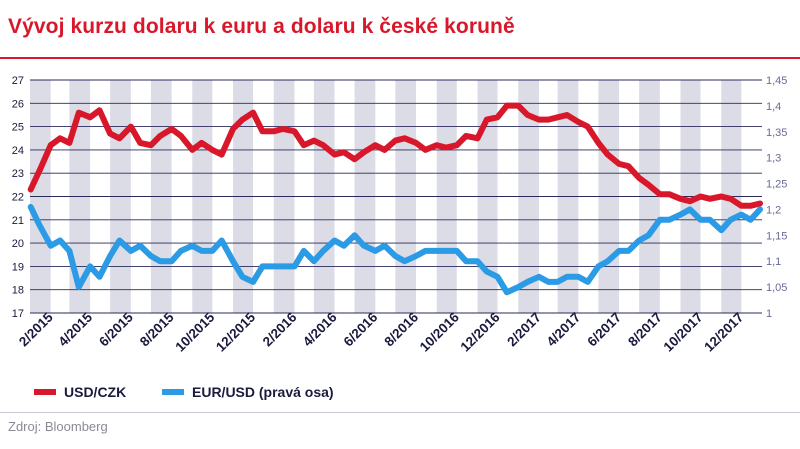 Image resolution: width=800 pixels, height=449 pixels. What do you see at coordinates (263, 392) in the screenshot?
I see `legend-label-eur-usd: EUR/USD (pravá osa)` at bounding box center [263, 392].